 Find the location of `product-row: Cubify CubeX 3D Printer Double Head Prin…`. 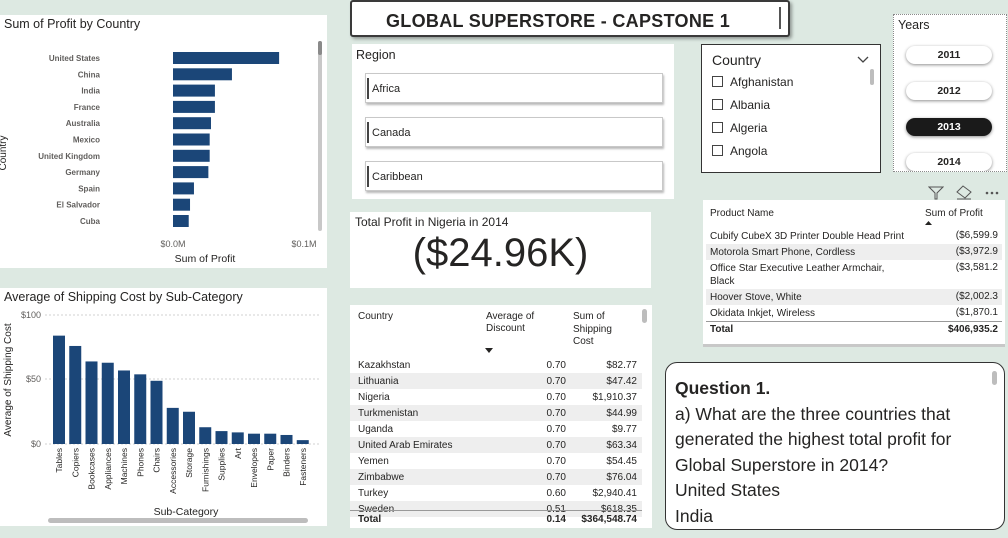

product-row: Cubify CubeX 3D Printer Double Head Prin… is located at coordinates (854, 236).